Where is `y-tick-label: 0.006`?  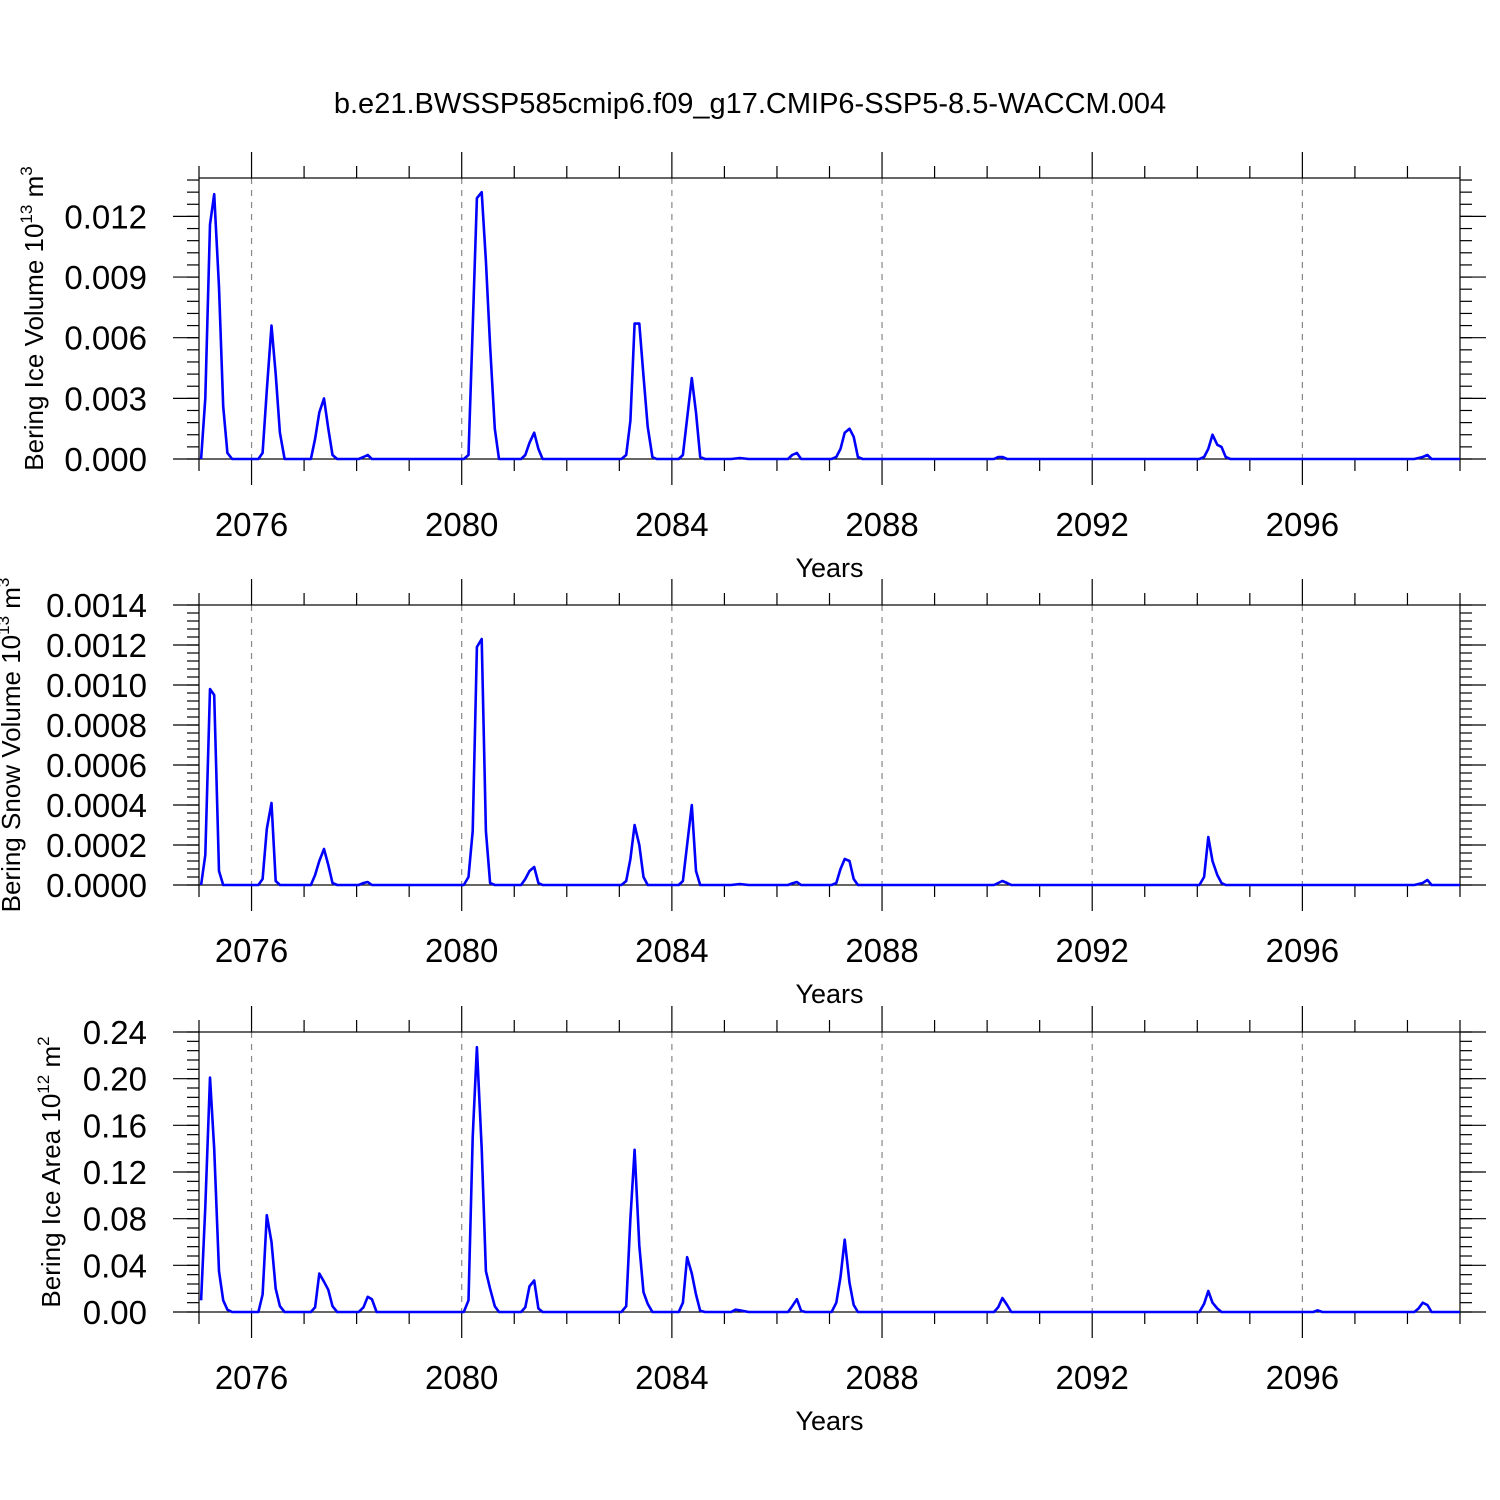 y-tick-label: 0.006 is located at coordinates (105, 338).